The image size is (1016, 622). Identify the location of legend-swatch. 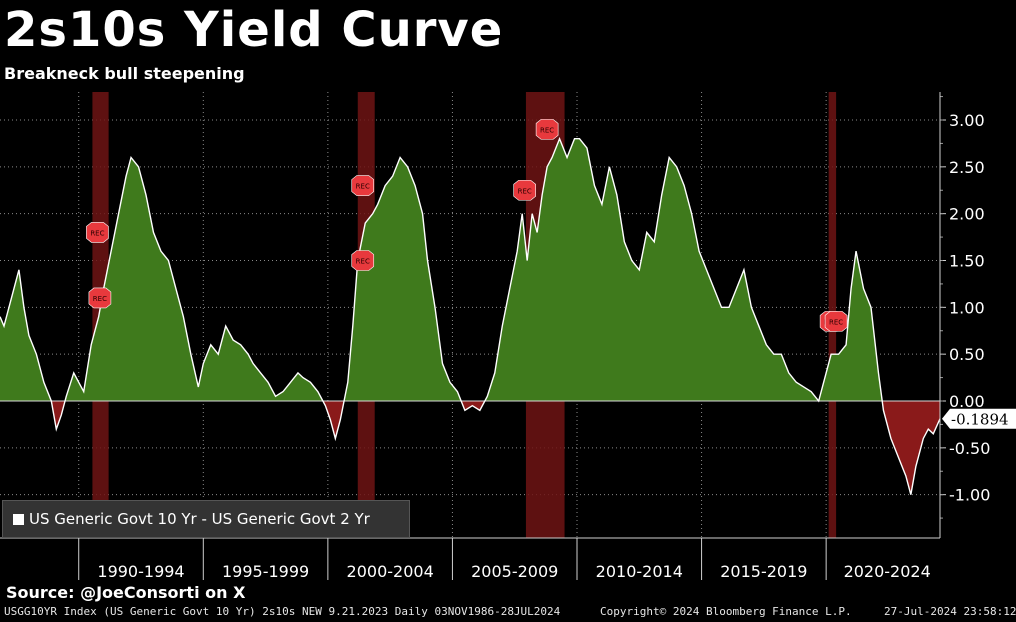
(18, 519).